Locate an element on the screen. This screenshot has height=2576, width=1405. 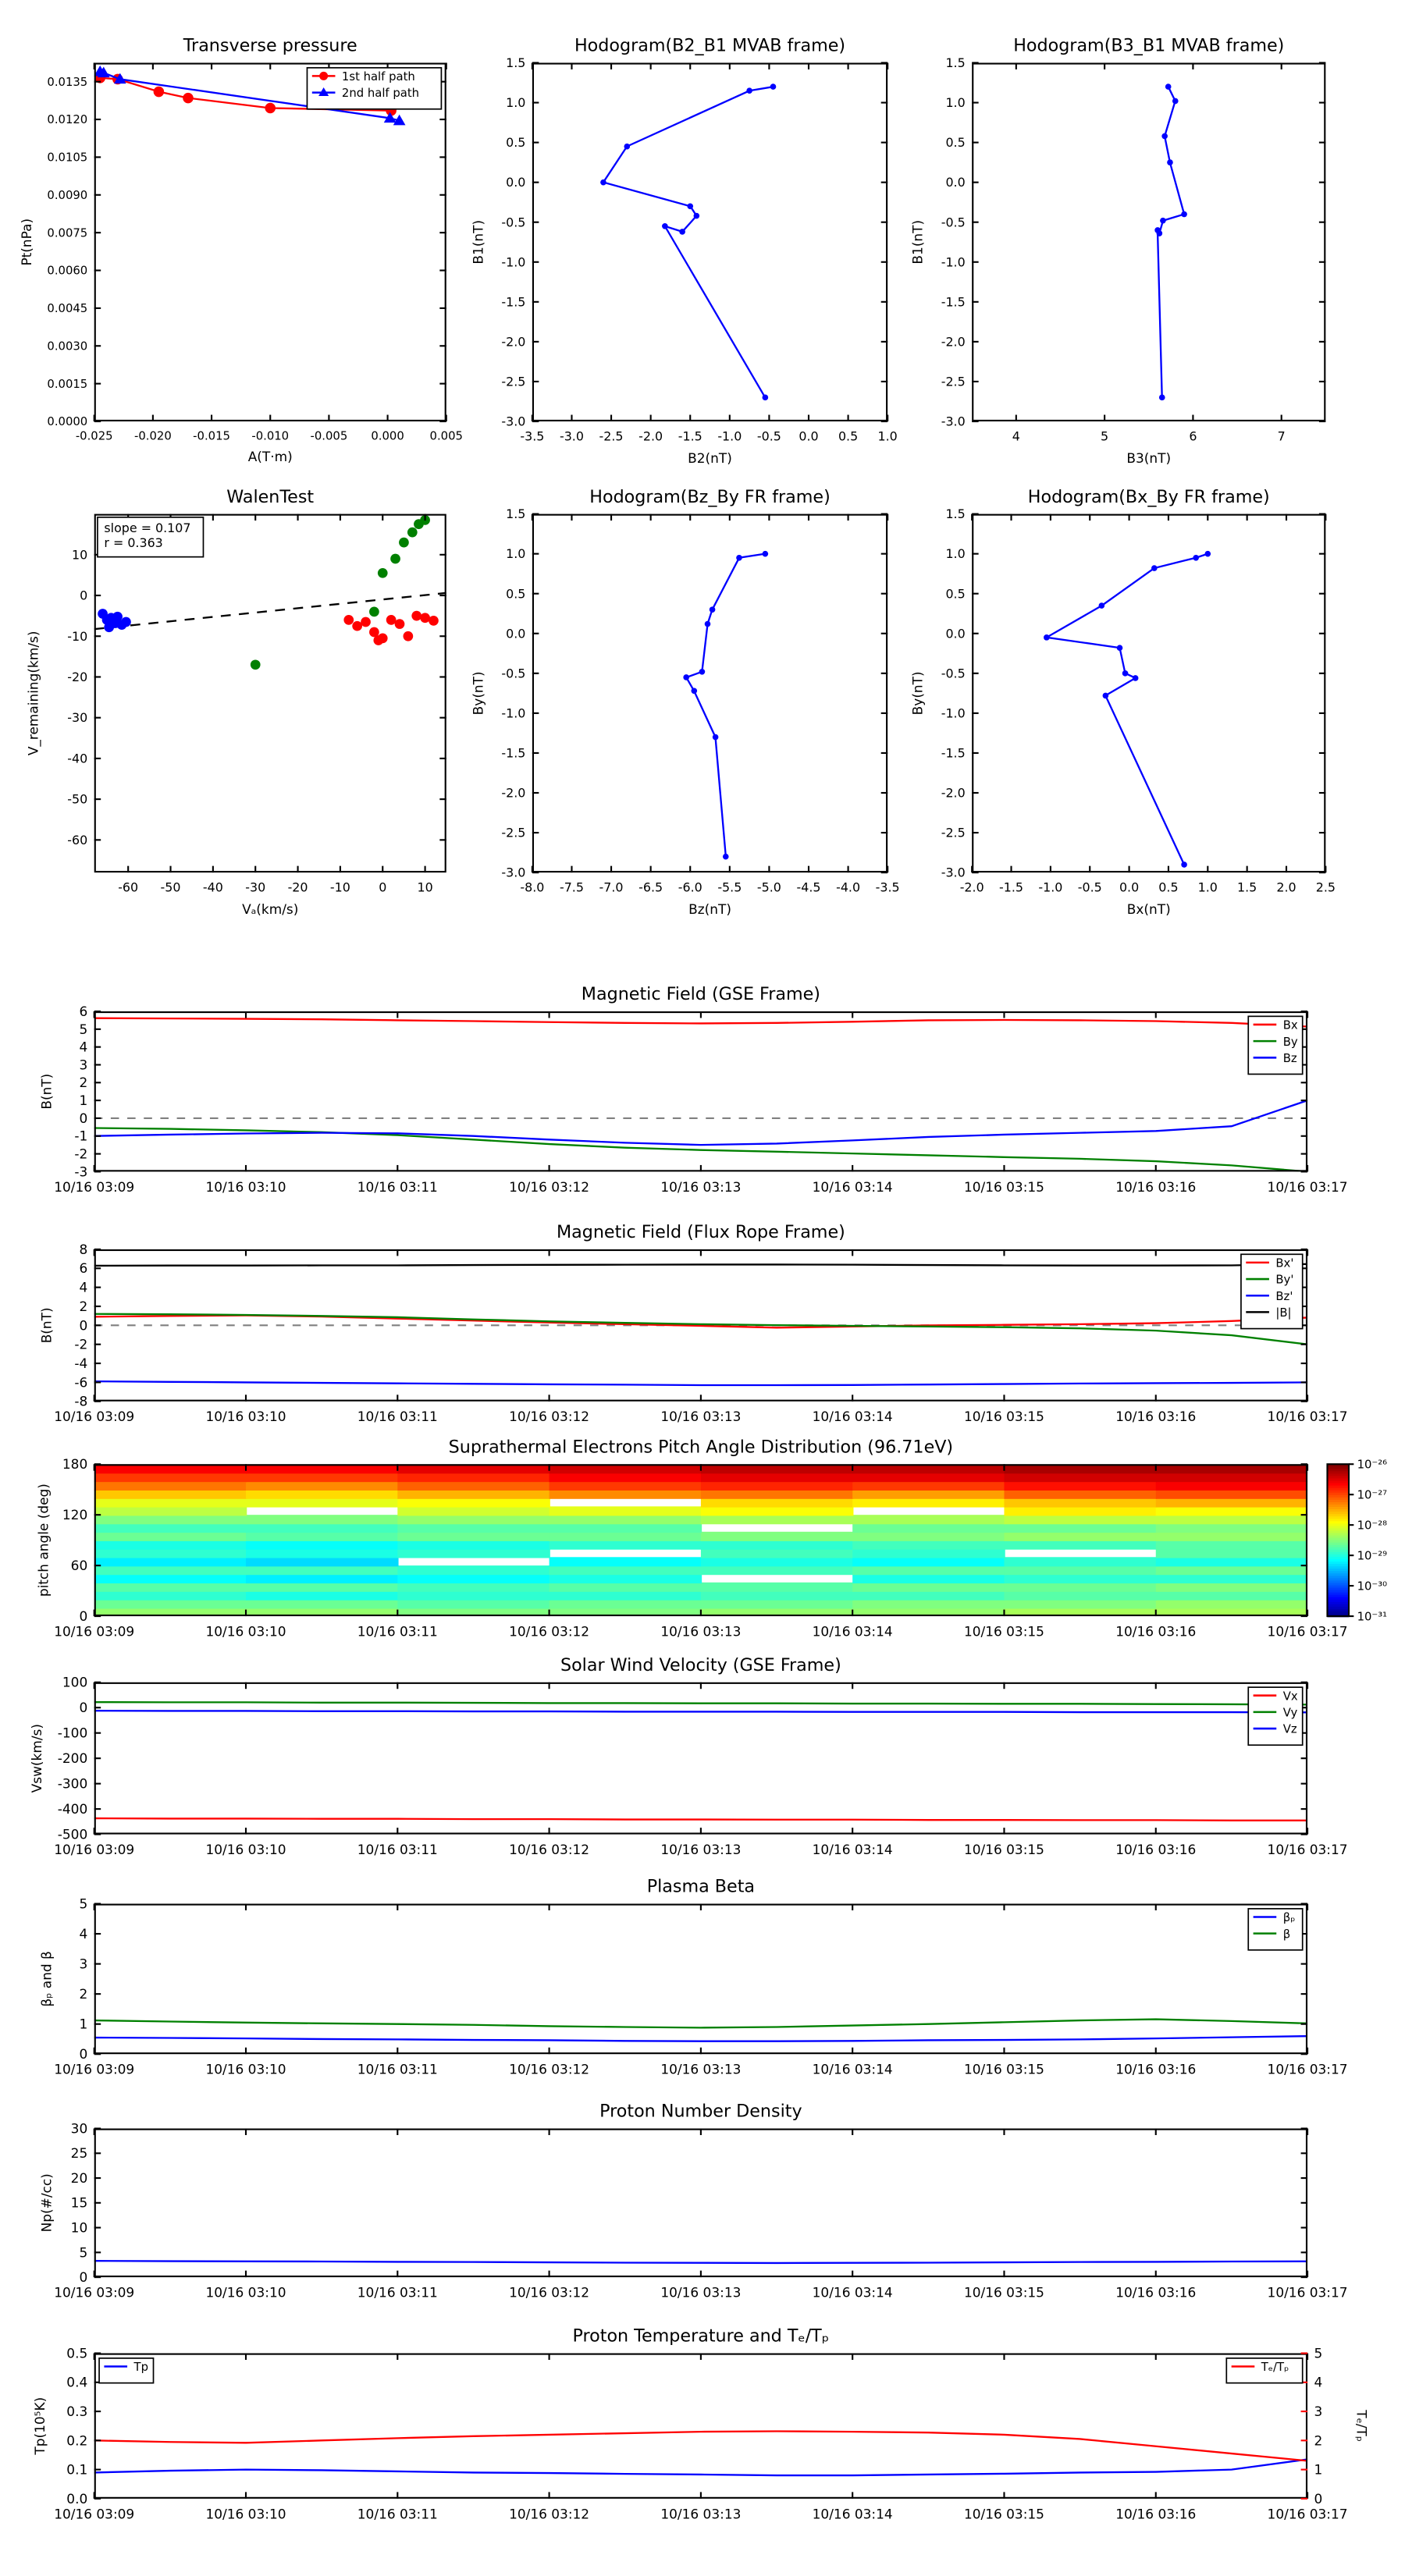
x-axis-label: Bx(nT) is located at coordinates (1149, 909).